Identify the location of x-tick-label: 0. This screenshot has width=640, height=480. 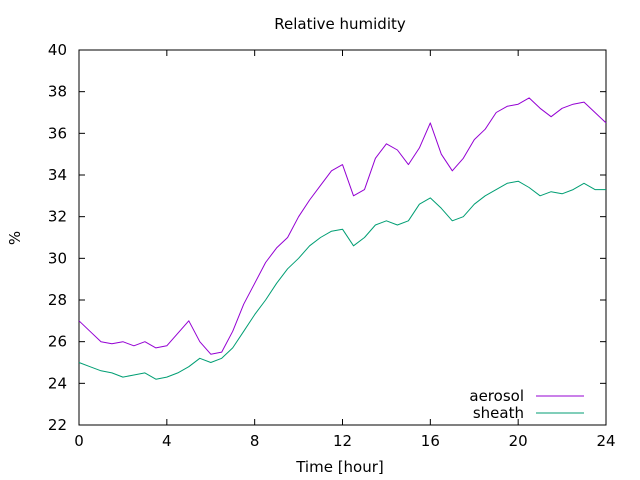
(79, 441).